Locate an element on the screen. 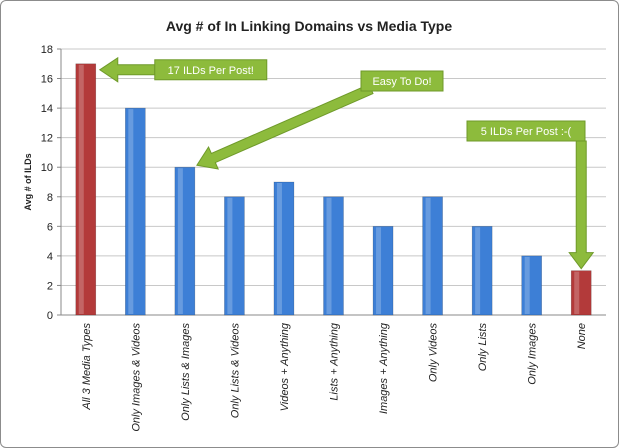  y-tick-label: 0 is located at coordinates (50, 316).